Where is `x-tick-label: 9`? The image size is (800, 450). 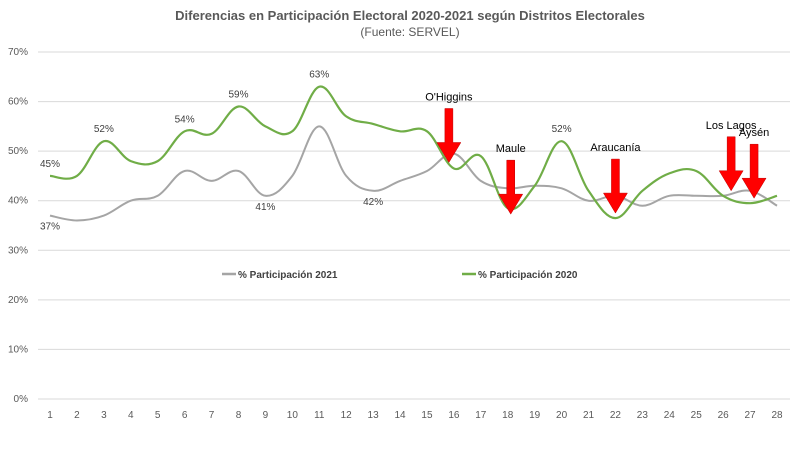 x-tick-label: 9 is located at coordinates (266, 415).